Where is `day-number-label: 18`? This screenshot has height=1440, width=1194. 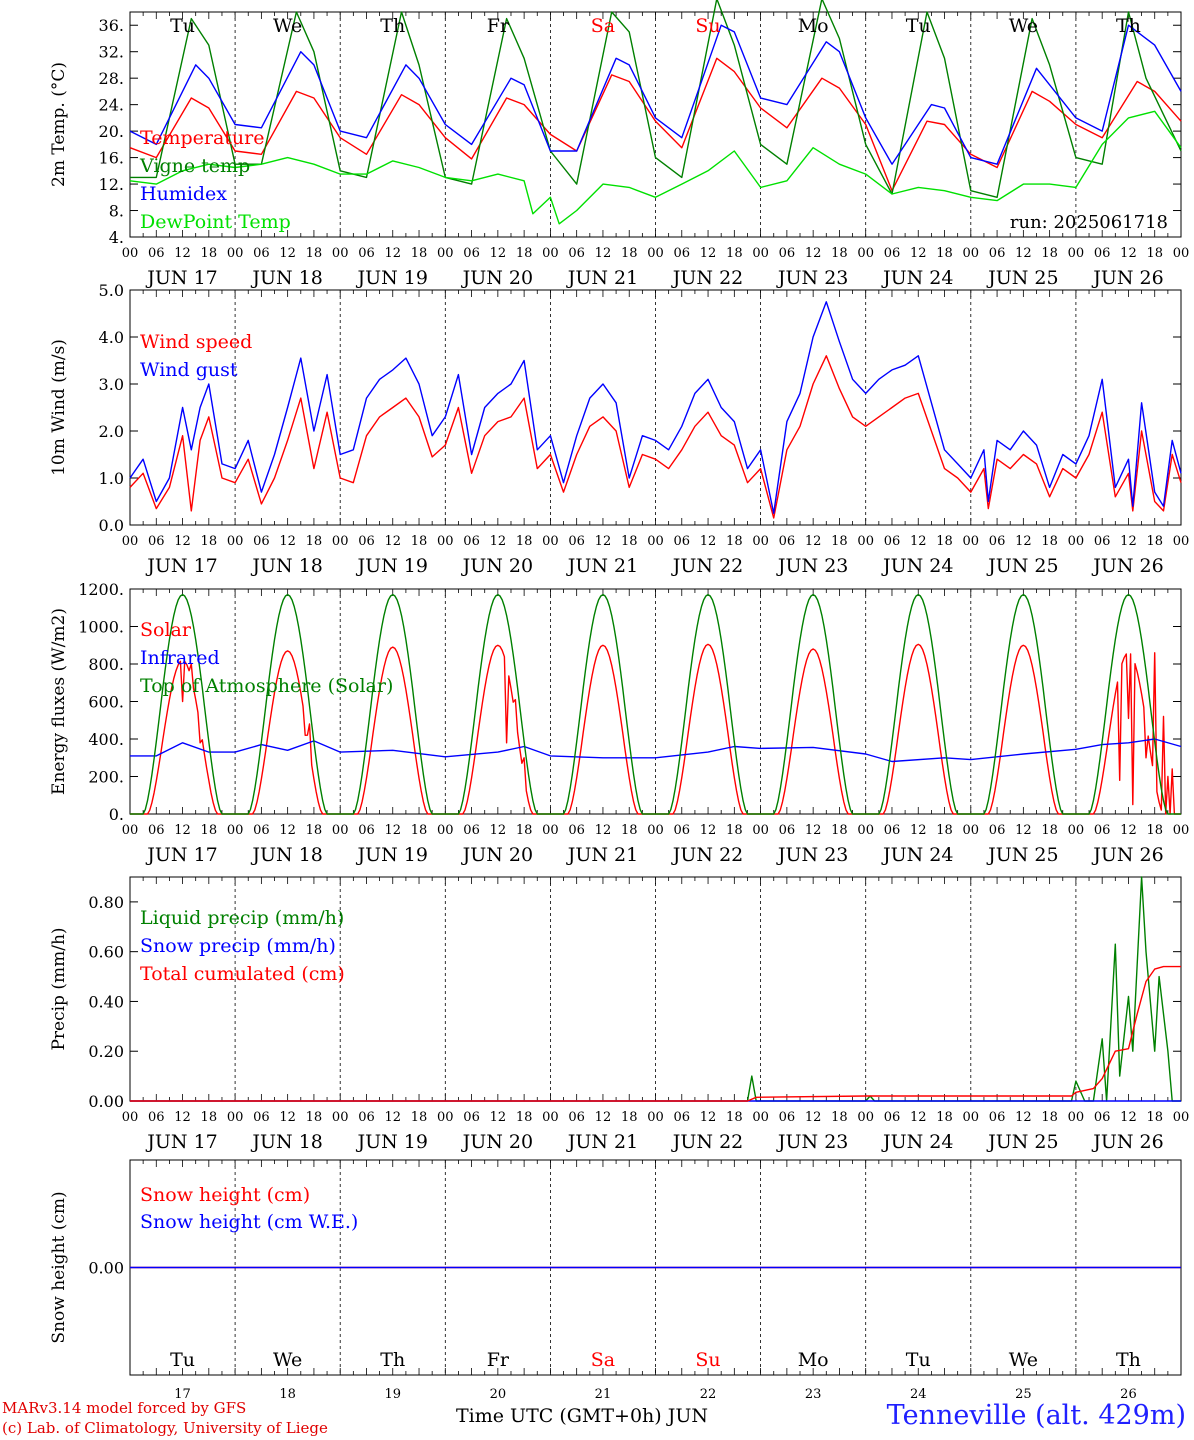
day-number-label: 18 is located at coordinates (287, 1394).